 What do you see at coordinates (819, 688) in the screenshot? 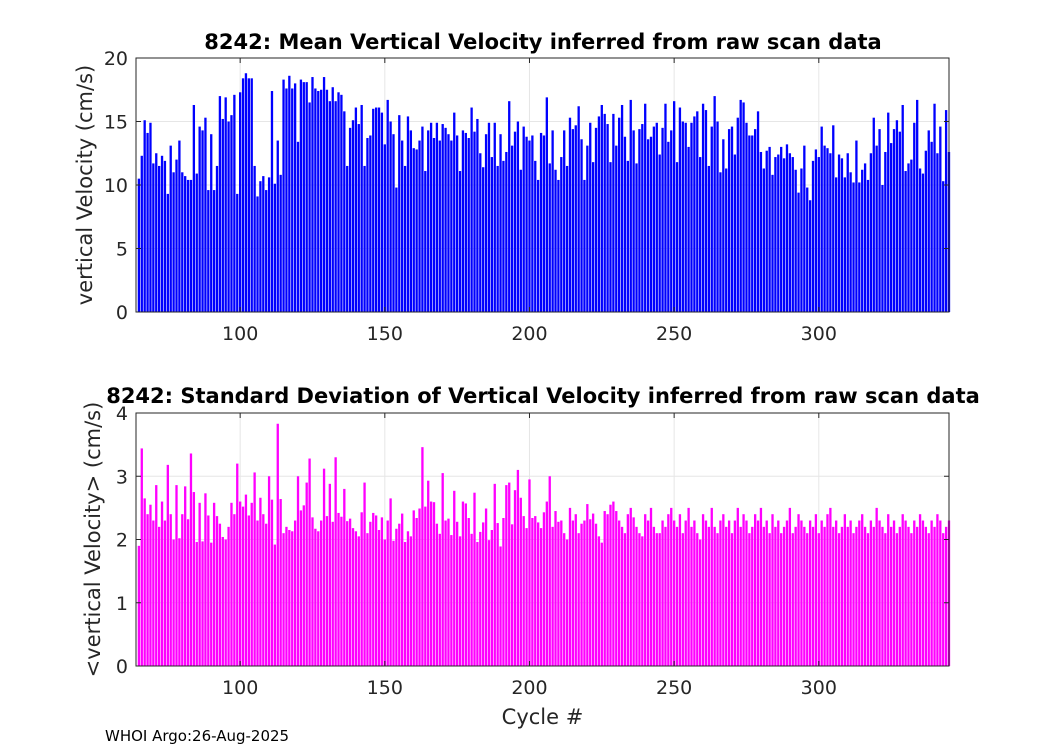
I see `std-velocity-x-tick-label: 300` at bounding box center [819, 688].